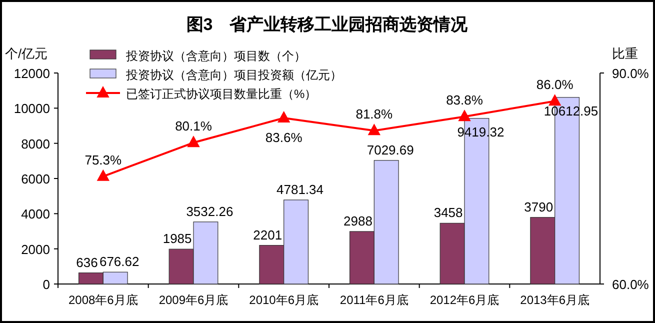 The width and height of the screenshot is (655, 323). I want to click on x-tick-label: 2010年6月底, so click(284, 300).